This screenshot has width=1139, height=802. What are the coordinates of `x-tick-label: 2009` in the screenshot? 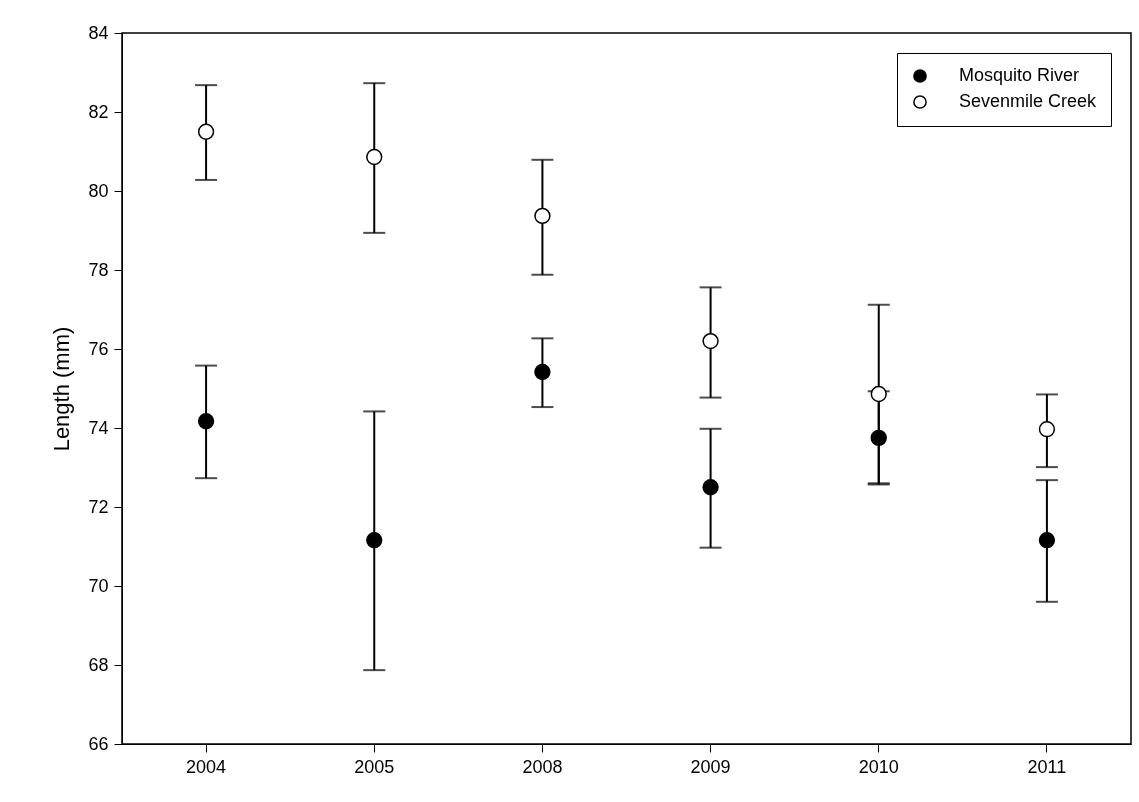 It's located at (710, 766).